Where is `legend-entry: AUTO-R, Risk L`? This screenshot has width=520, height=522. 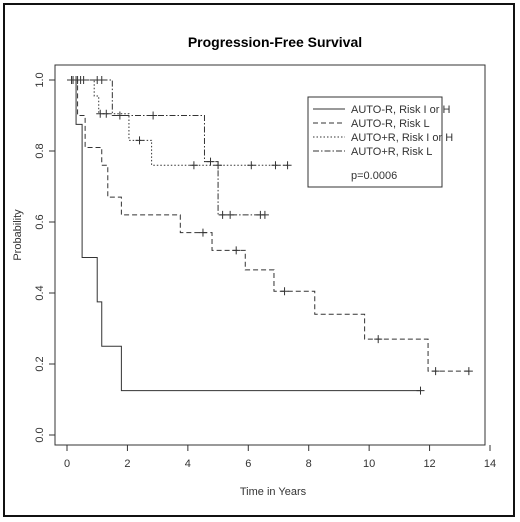
legend-entry: AUTO-R, Risk L is located at coordinates (390, 124).